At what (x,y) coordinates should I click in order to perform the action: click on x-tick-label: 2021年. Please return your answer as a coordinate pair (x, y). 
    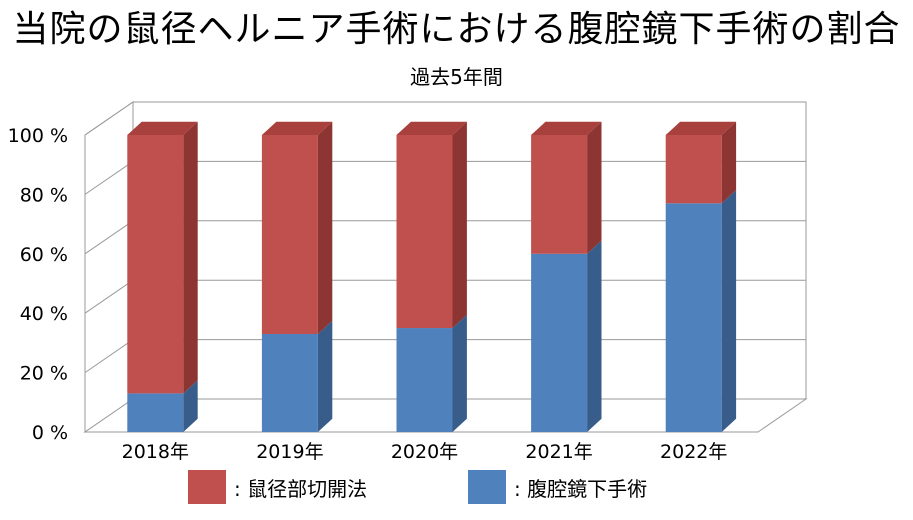
    Looking at the image, I should click on (558, 452).